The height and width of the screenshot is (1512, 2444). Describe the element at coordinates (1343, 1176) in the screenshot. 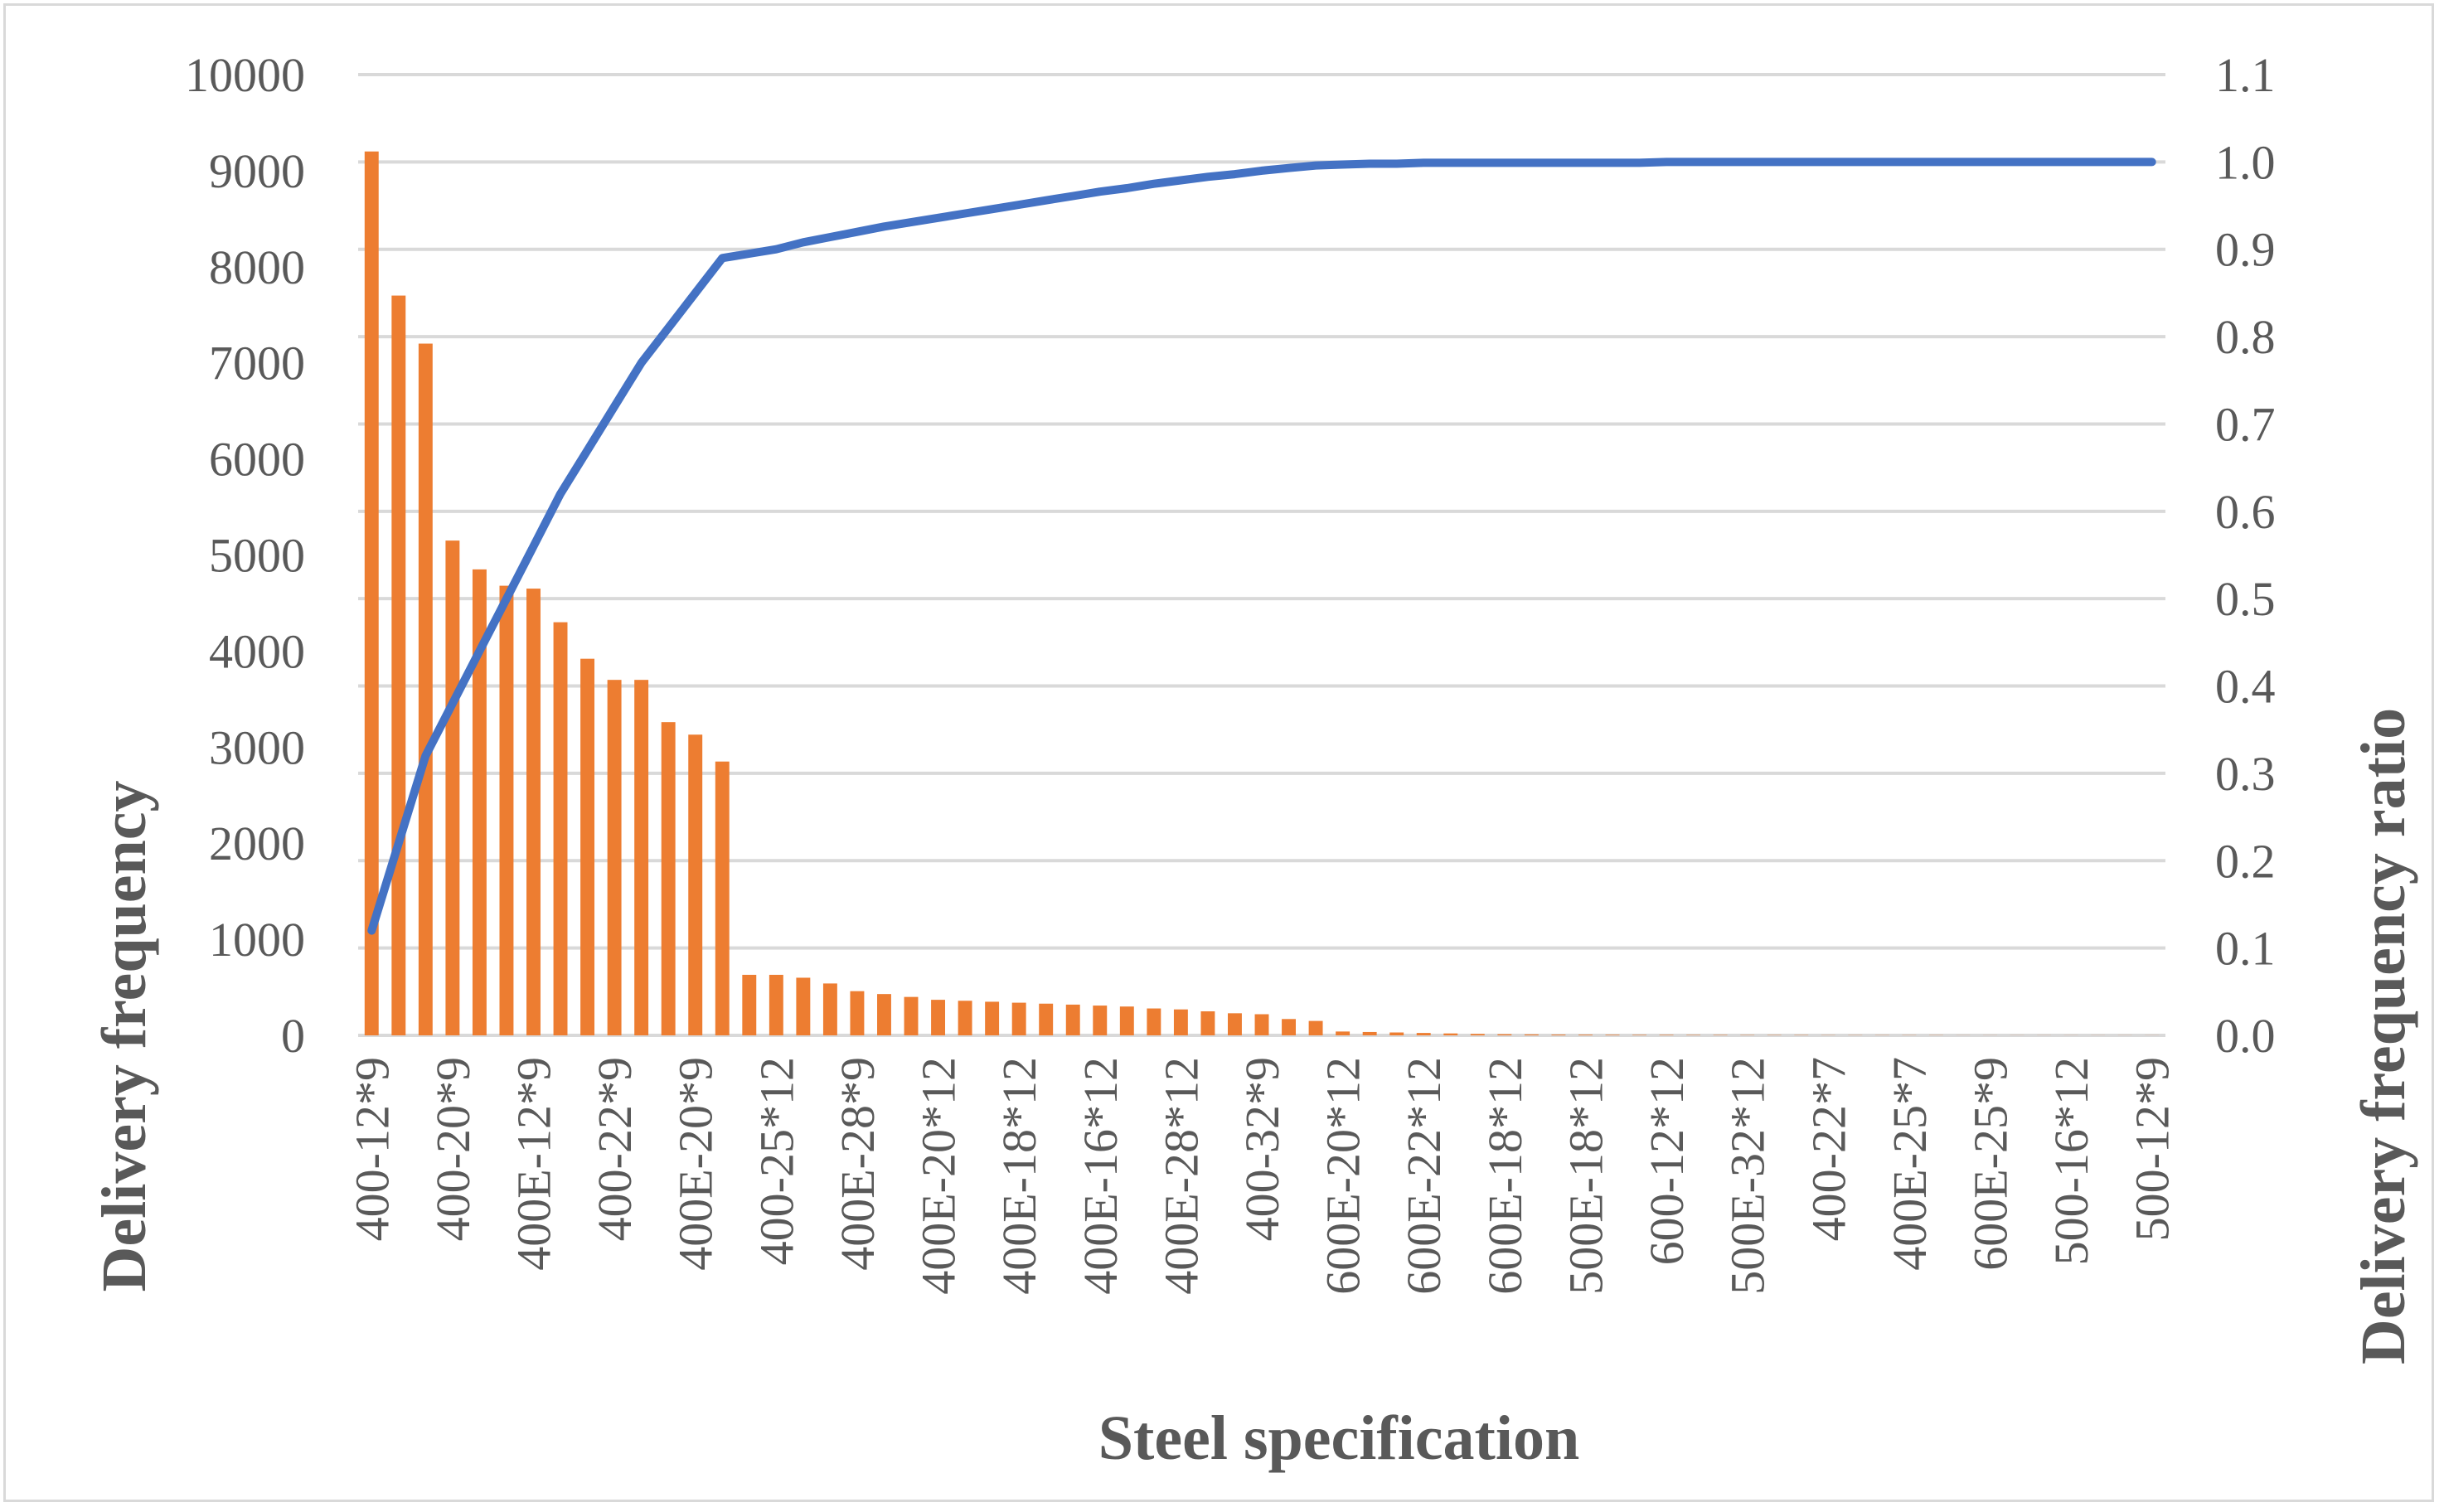

I see `x-tick-label: 600E-20*12` at that location.